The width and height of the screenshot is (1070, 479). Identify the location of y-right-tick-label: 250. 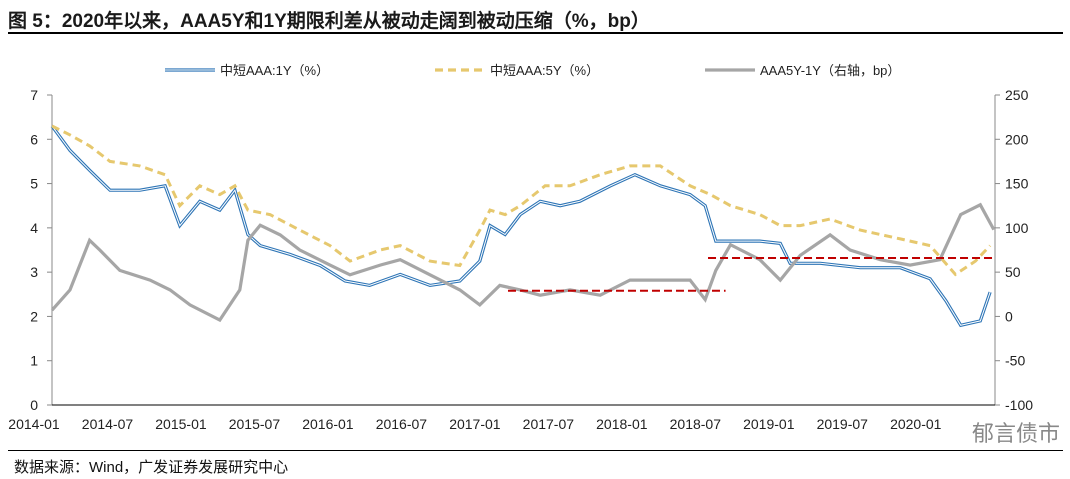
(1017, 95).